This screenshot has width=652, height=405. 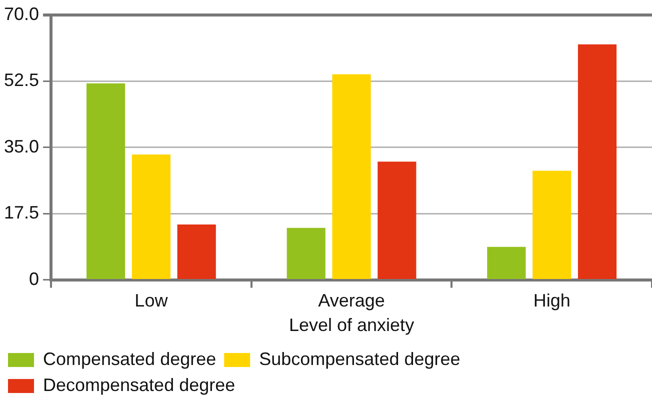 I want to click on legend-label: Compensated degree, so click(x=129, y=358).